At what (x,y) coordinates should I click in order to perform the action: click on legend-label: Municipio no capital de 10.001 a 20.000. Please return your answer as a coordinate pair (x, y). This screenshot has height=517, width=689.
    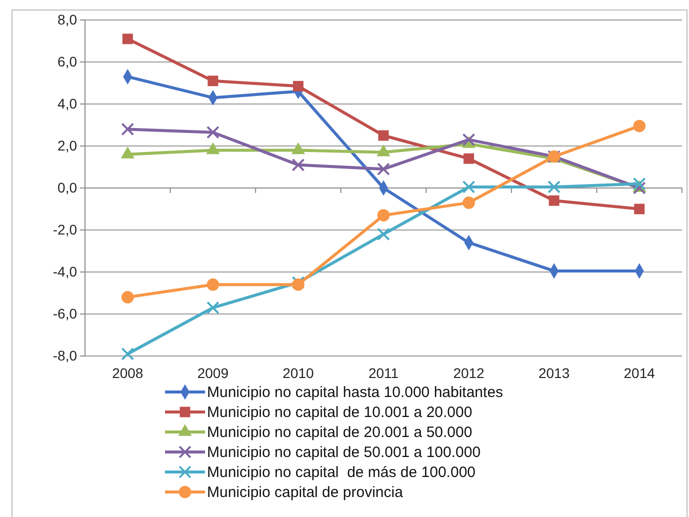
    Looking at the image, I should click on (339, 412).